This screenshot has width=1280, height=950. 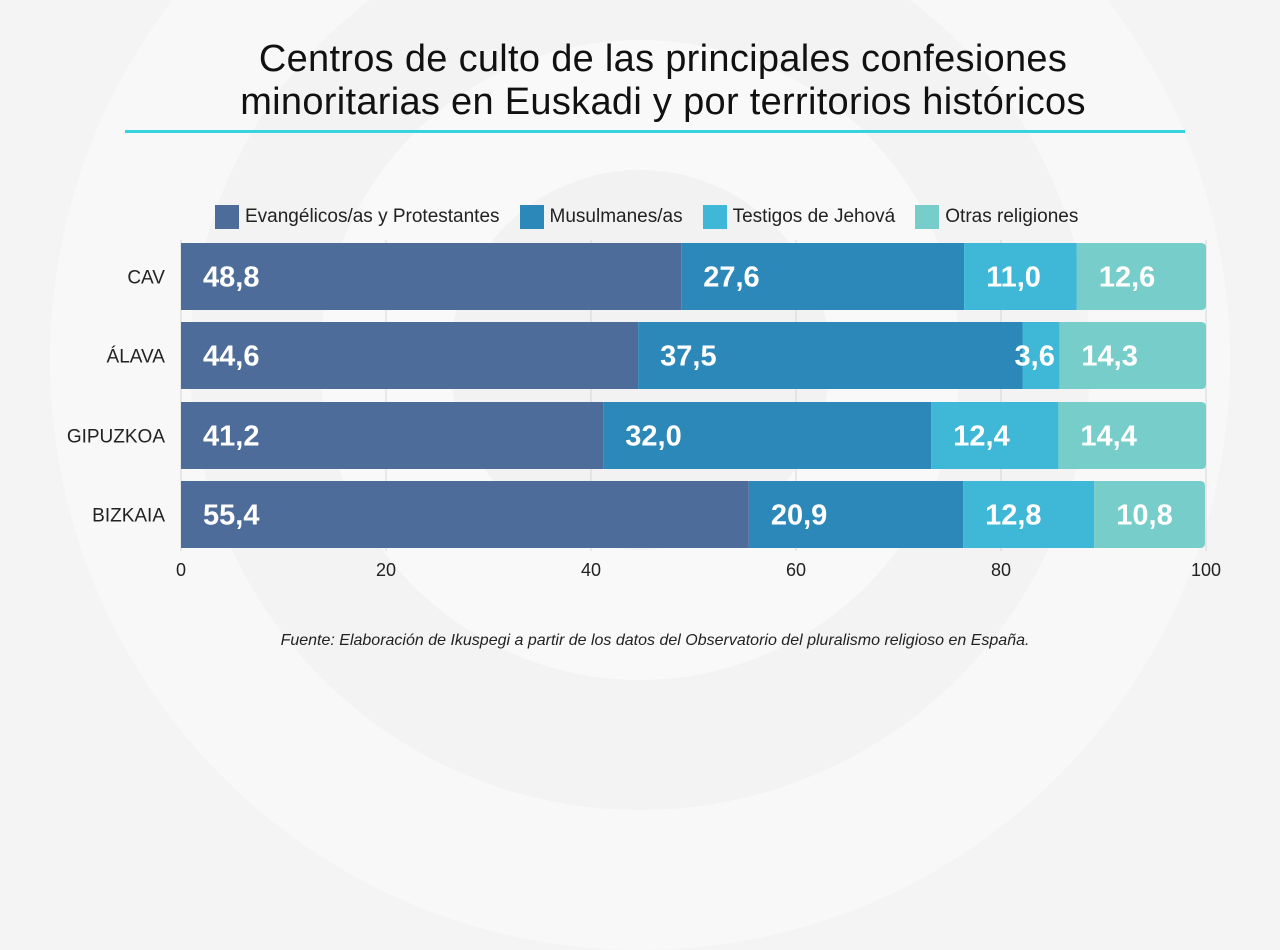 I want to click on data-label: 44,6, so click(x=231, y=357).